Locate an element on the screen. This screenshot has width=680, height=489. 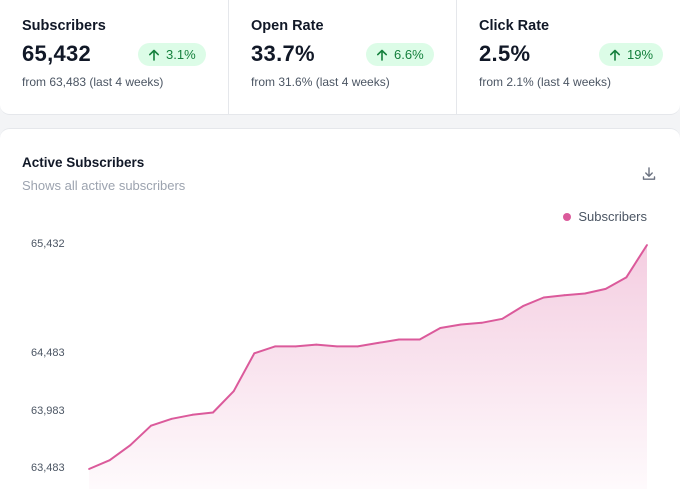
download-icon is located at coordinates (649, 174).